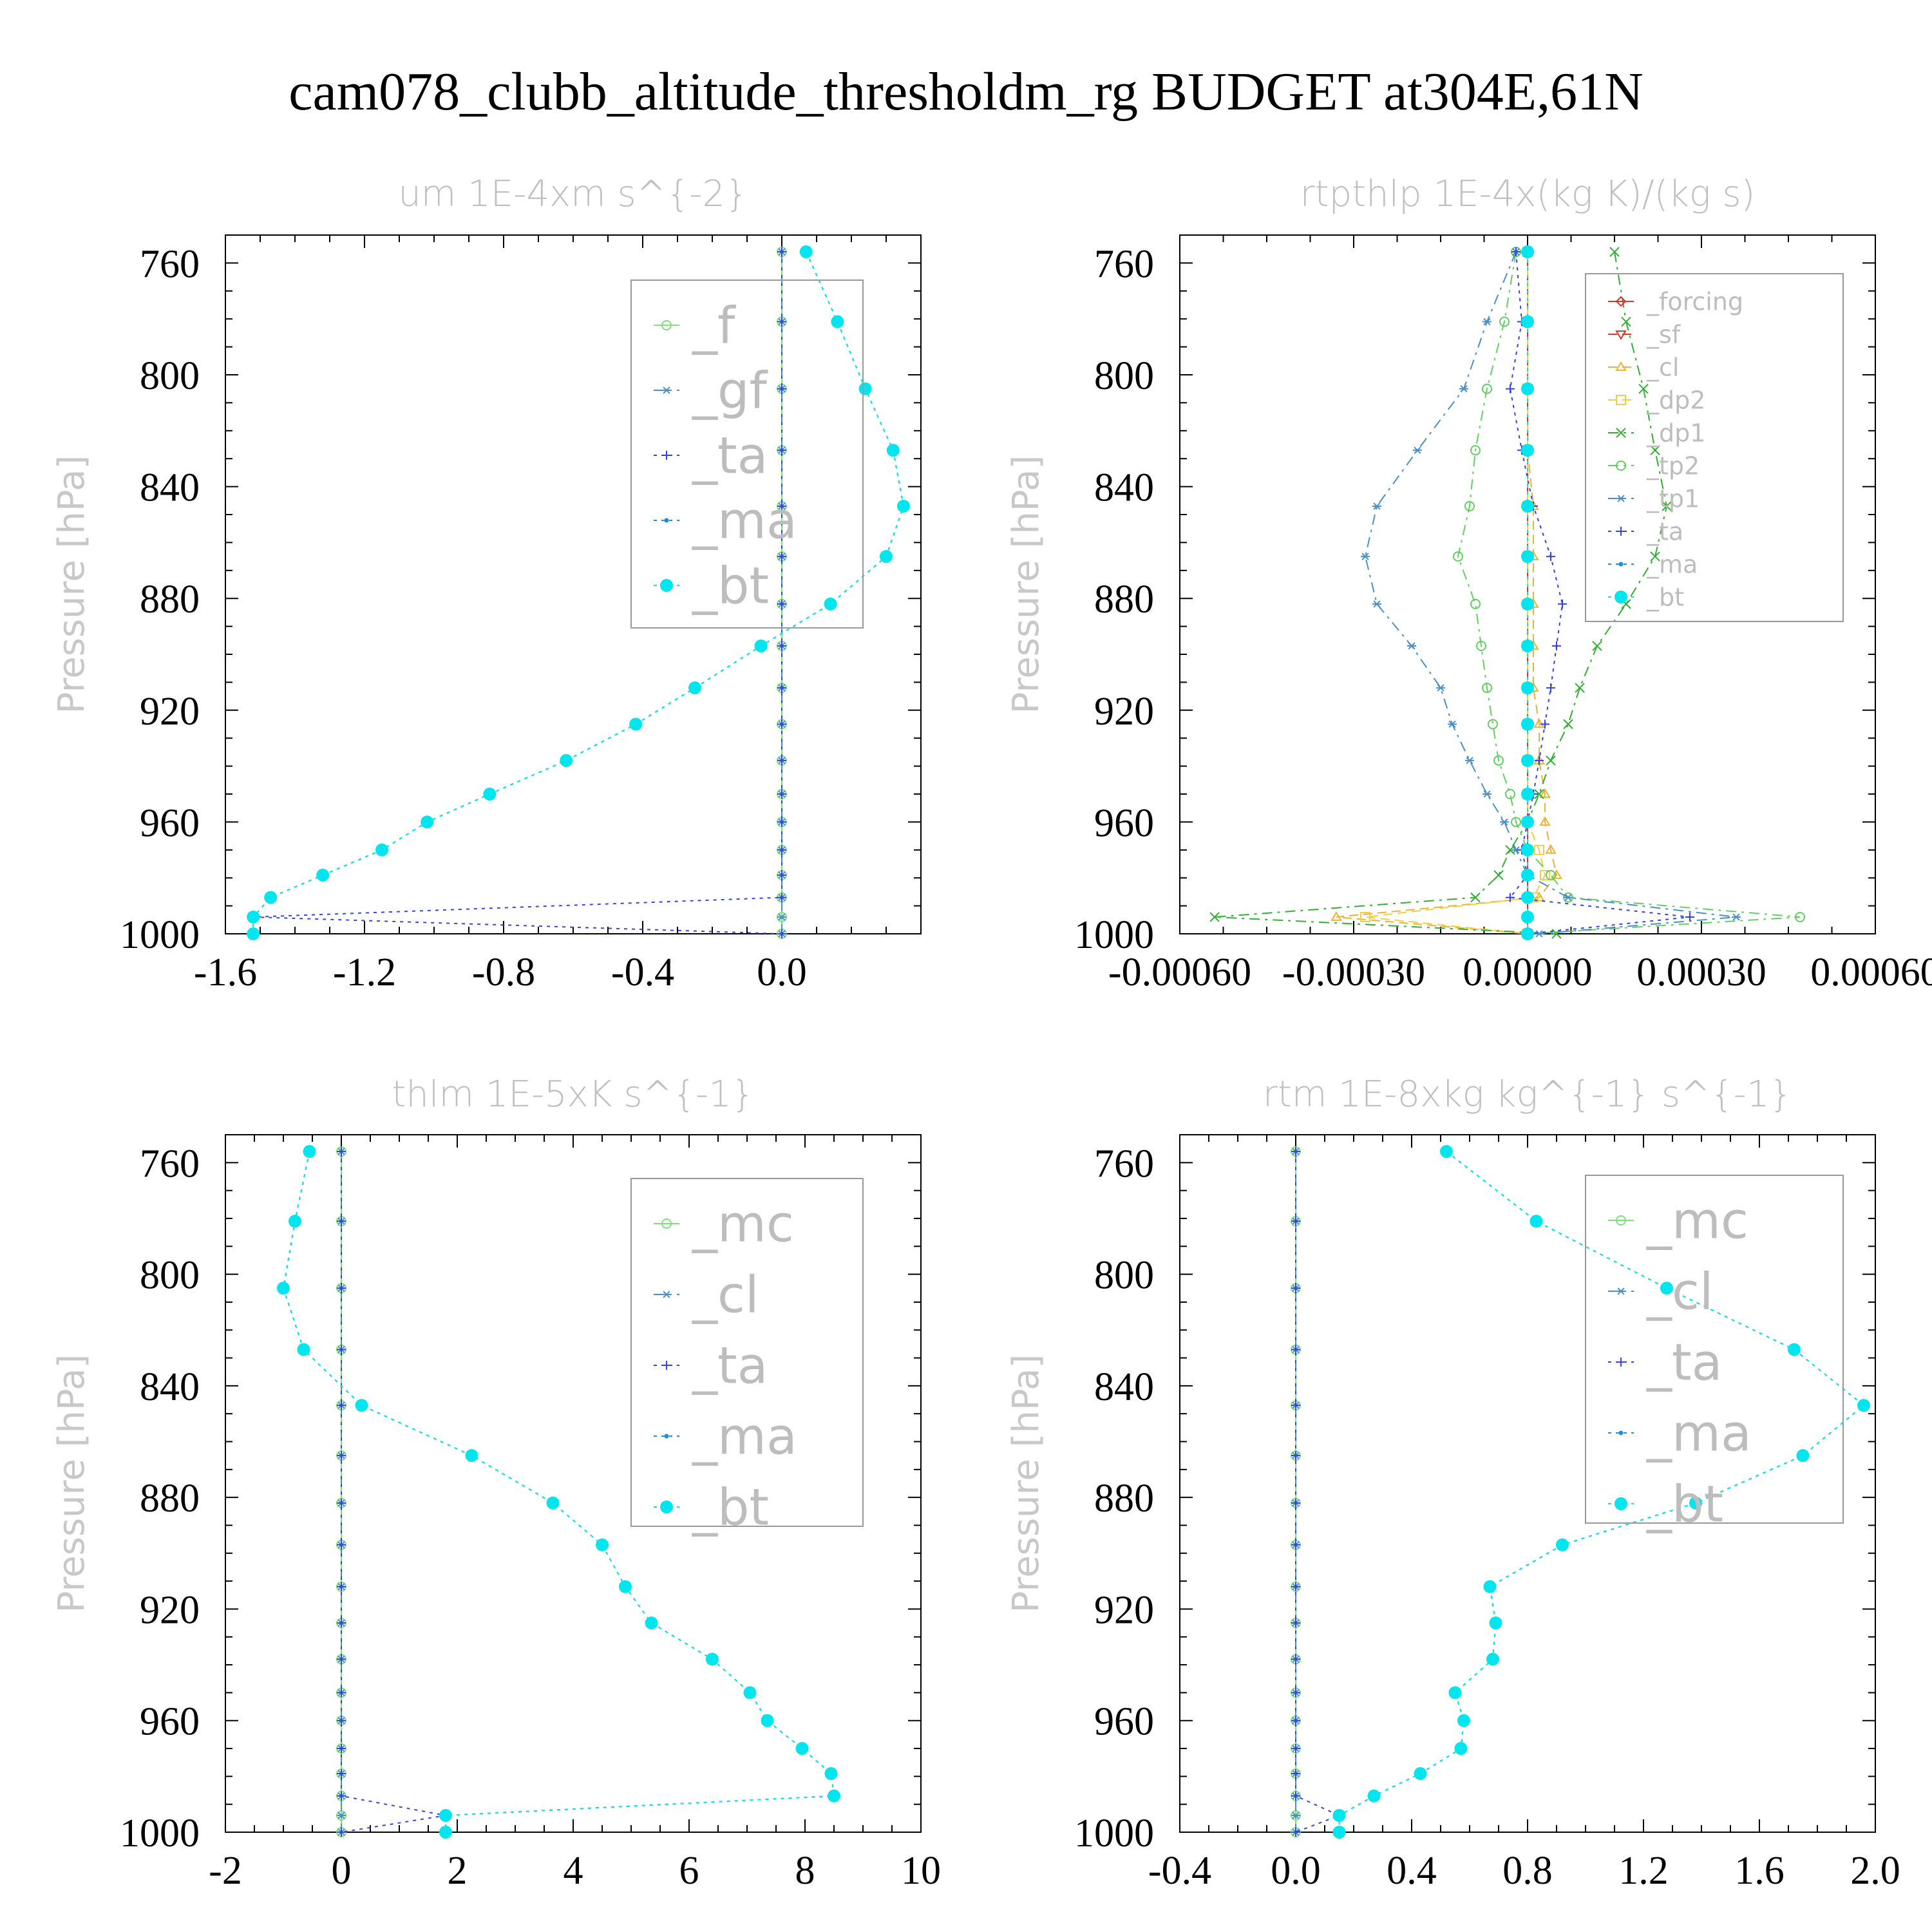 The width and height of the screenshot is (1932, 1932). I want to click on x-tick-label: 0.4, so click(1412, 1871).